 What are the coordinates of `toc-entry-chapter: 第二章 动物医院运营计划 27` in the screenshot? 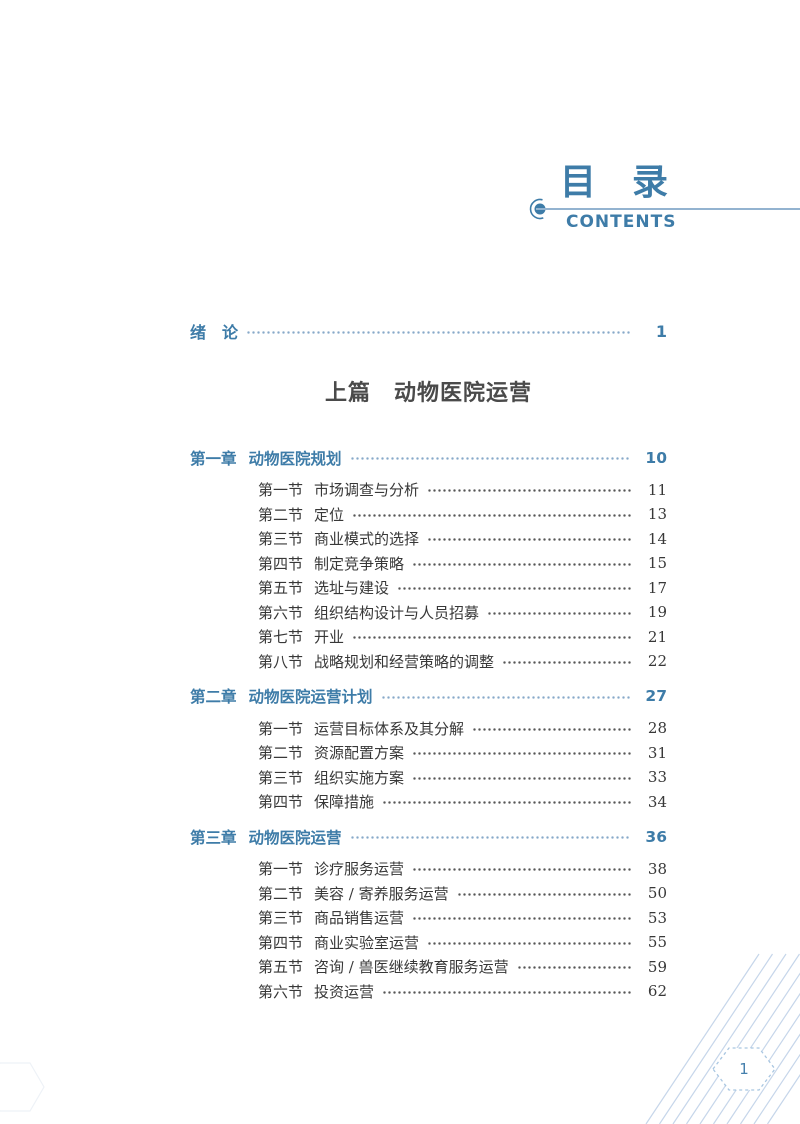 It's located at (428, 696).